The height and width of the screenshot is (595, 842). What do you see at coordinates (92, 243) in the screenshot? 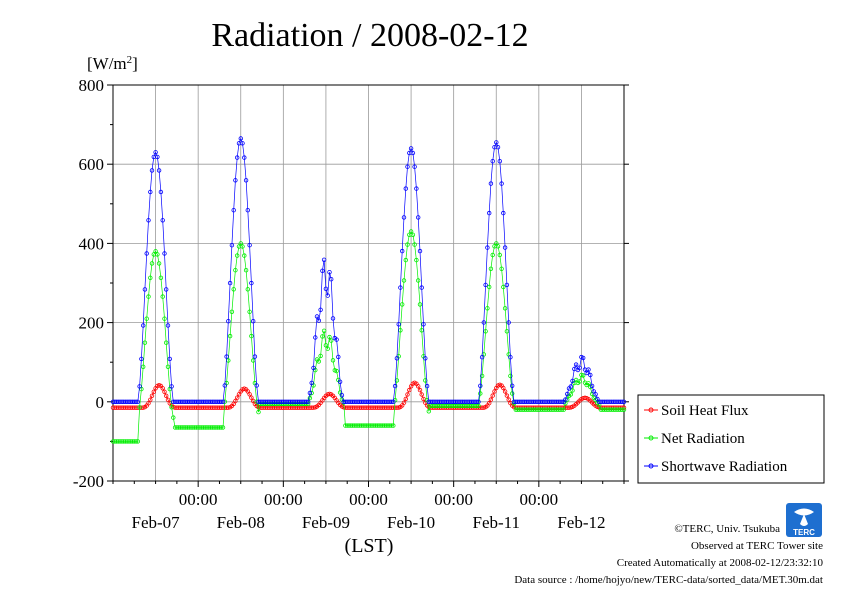
I see `y-tick-label: 400` at bounding box center [92, 243].